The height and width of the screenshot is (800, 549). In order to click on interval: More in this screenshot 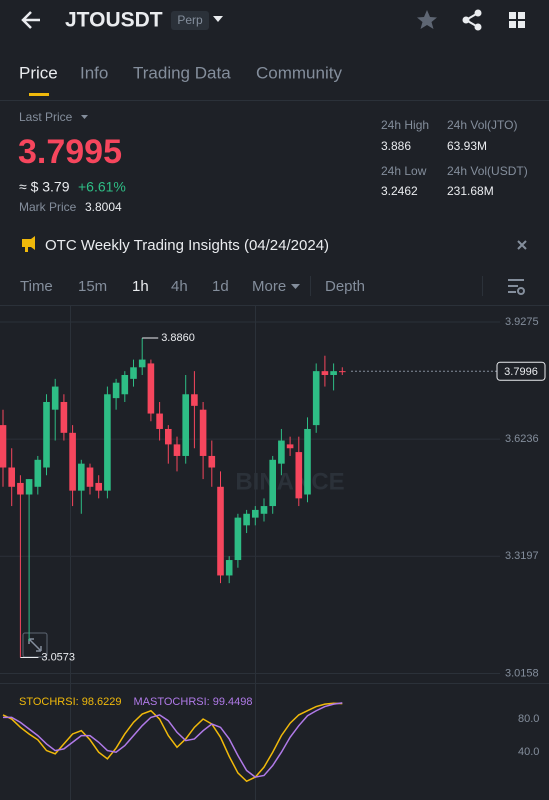, I will do `click(269, 286)`.